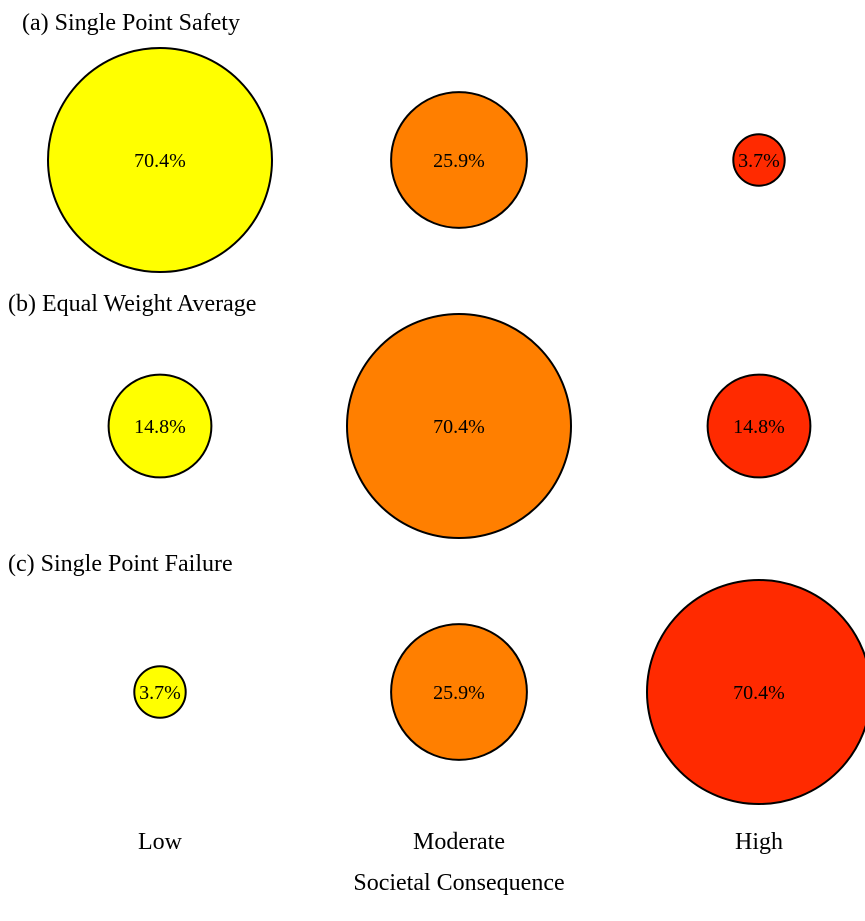 This screenshot has width=865, height=921. I want to click on panel-title: (c) Single Point Failure, so click(120, 564).